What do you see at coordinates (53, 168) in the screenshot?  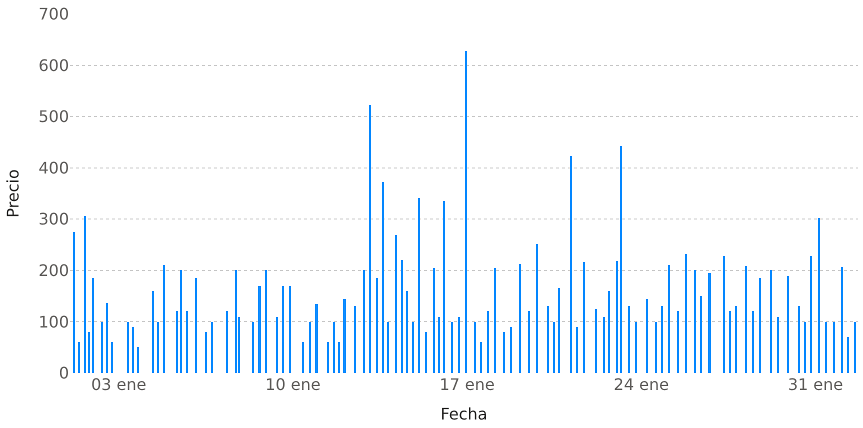 I see `y-tick-label: 400` at bounding box center [53, 168].